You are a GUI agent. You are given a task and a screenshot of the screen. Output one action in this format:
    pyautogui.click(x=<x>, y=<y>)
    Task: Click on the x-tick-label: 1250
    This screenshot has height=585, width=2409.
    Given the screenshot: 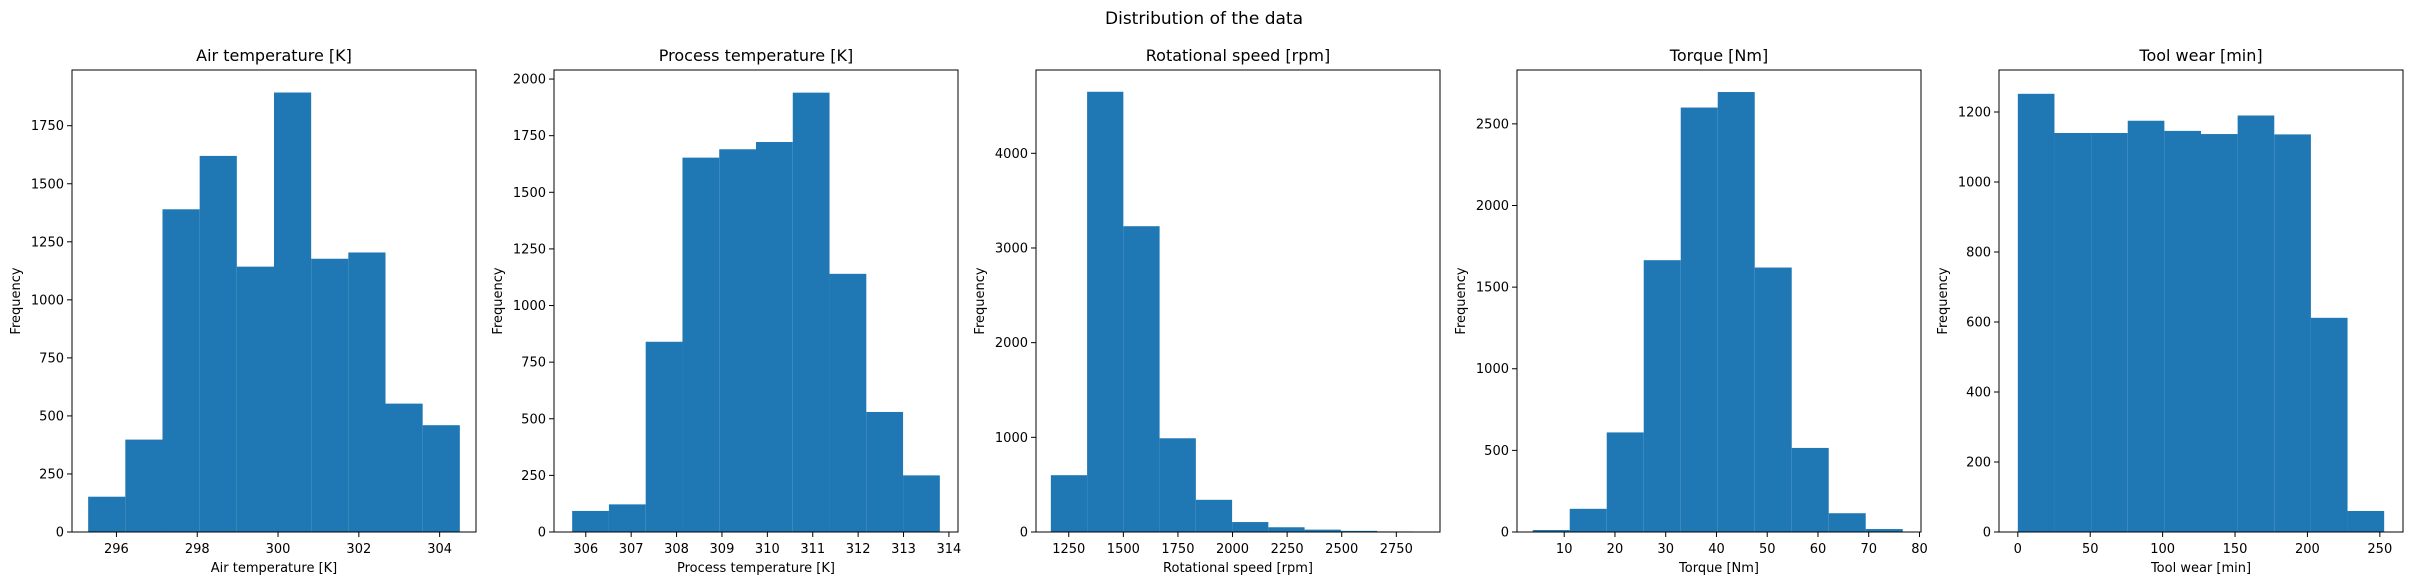 What is the action you would take?
    pyautogui.click(x=1068, y=549)
    